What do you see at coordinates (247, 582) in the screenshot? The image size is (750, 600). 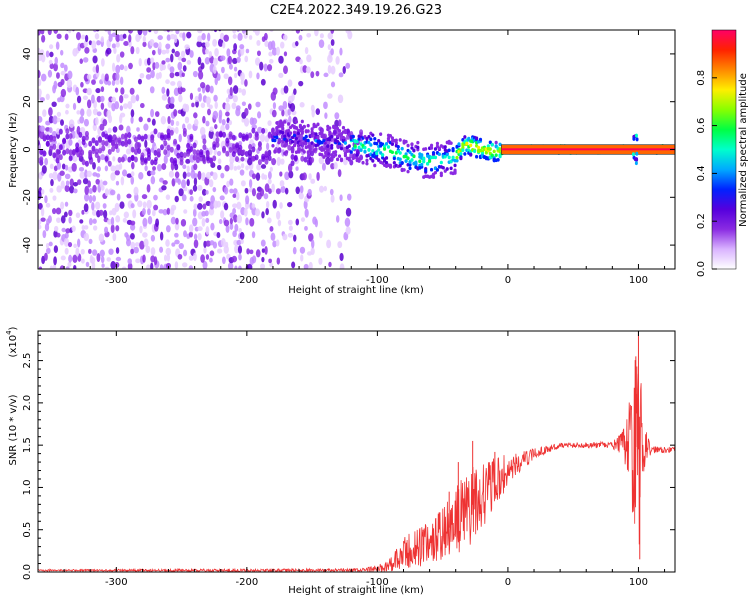 I see `snr-xtick-label: -200` at bounding box center [247, 582].